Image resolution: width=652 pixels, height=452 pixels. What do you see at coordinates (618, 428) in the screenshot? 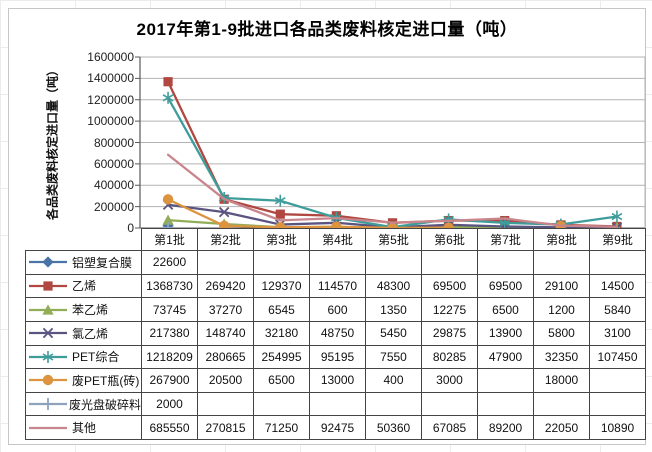
I see `value-cell: 10890` at bounding box center [618, 428].